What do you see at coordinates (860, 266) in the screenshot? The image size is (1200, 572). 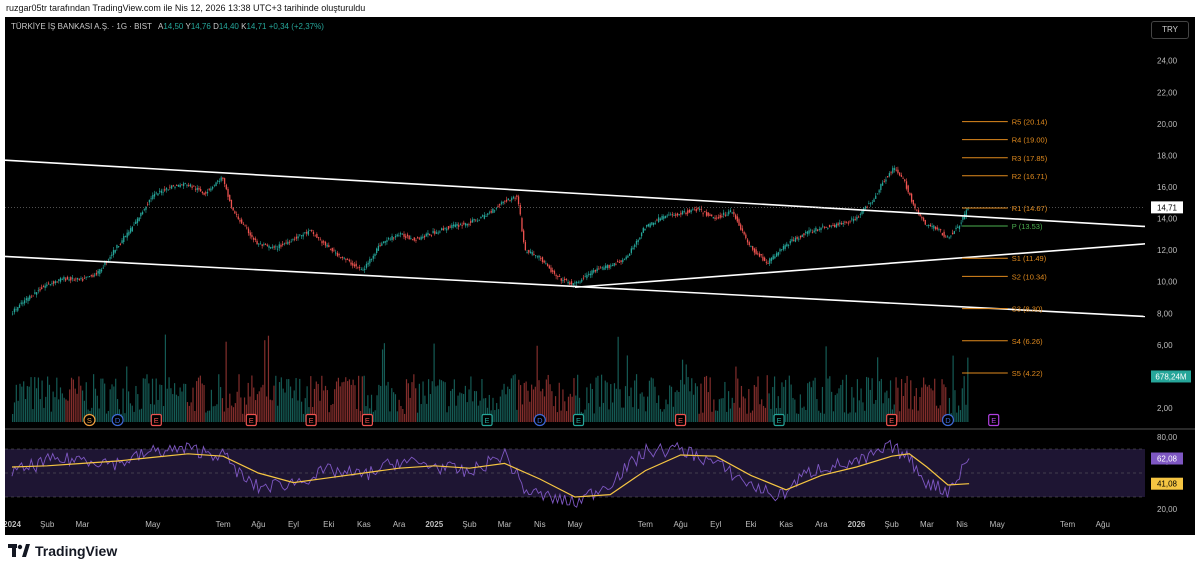 I see `rising-support-line` at bounding box center [860, 266].